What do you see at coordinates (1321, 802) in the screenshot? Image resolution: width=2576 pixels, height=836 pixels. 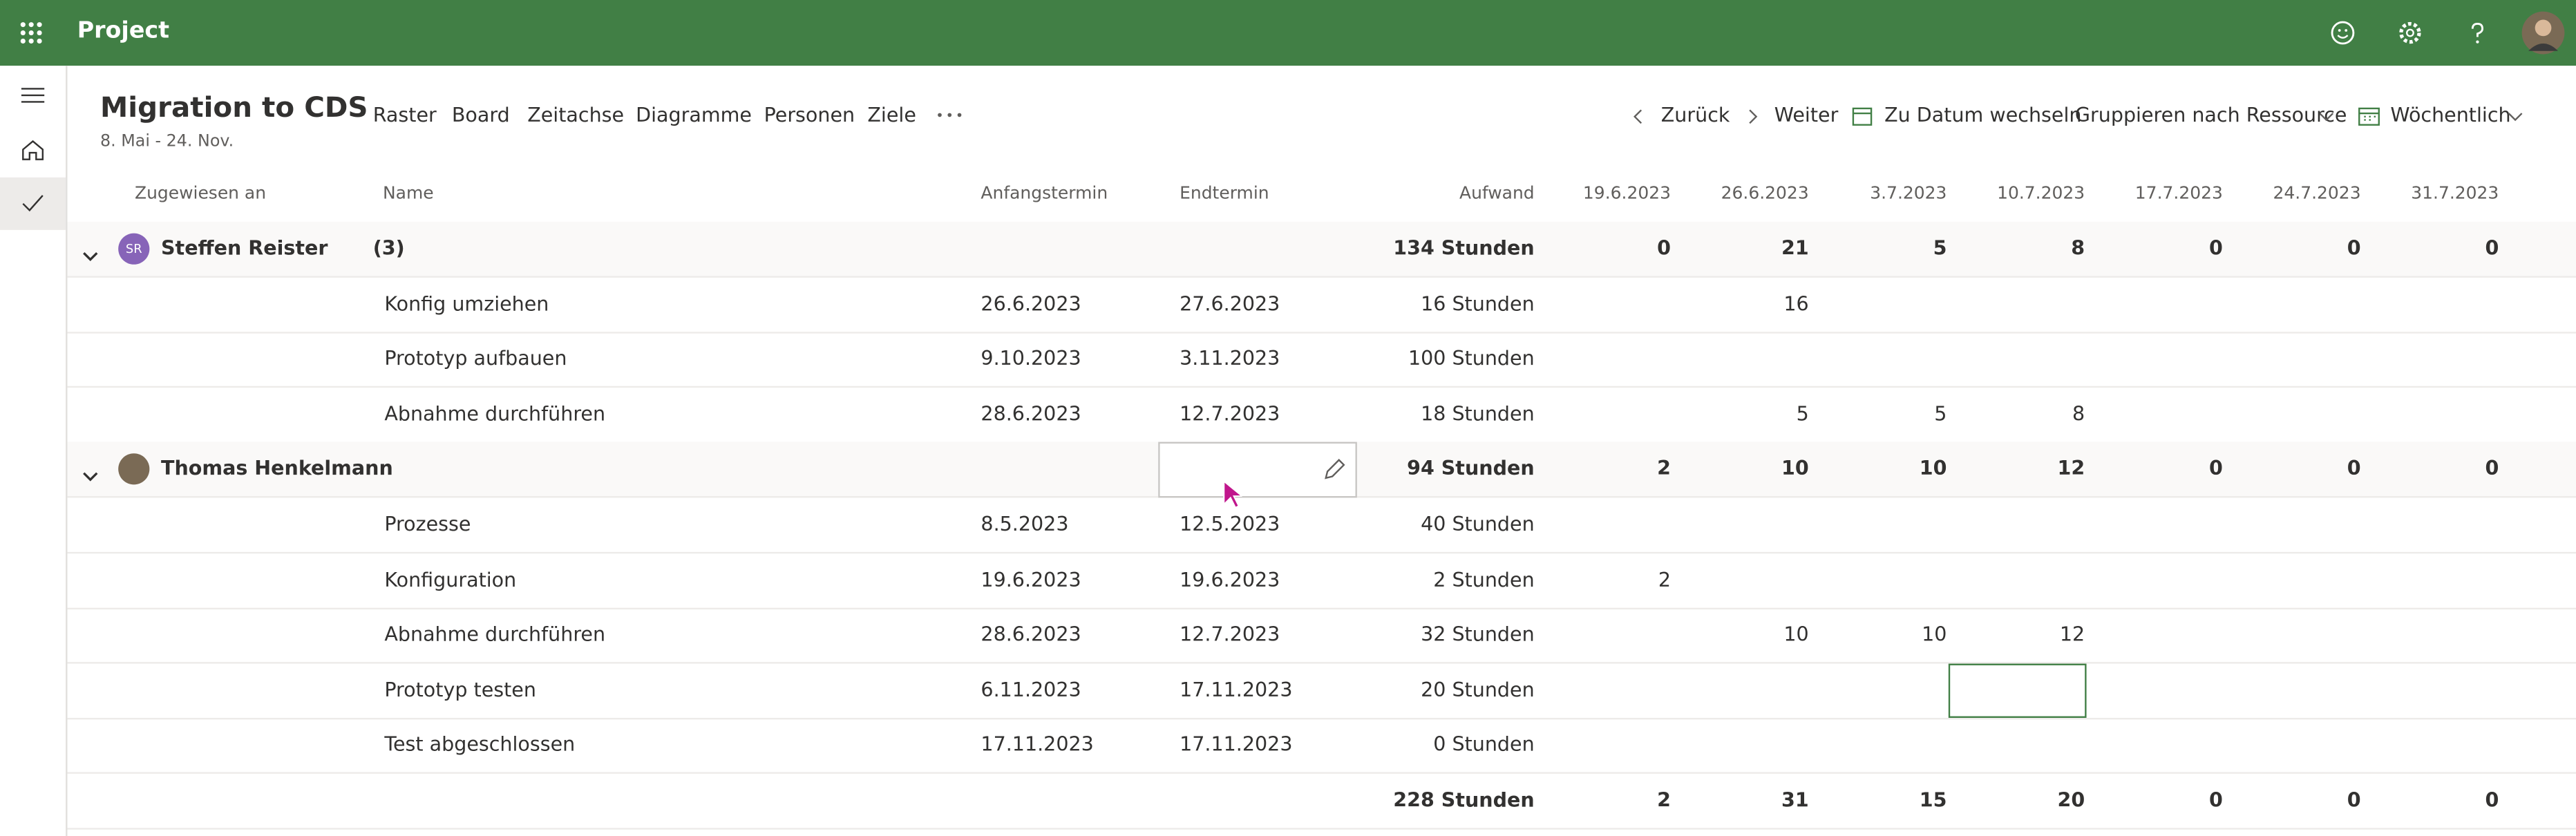 I see `totals-row: 228 Stunden 2 31 15 20 0 0 0` at bounding box center [1321, 802].